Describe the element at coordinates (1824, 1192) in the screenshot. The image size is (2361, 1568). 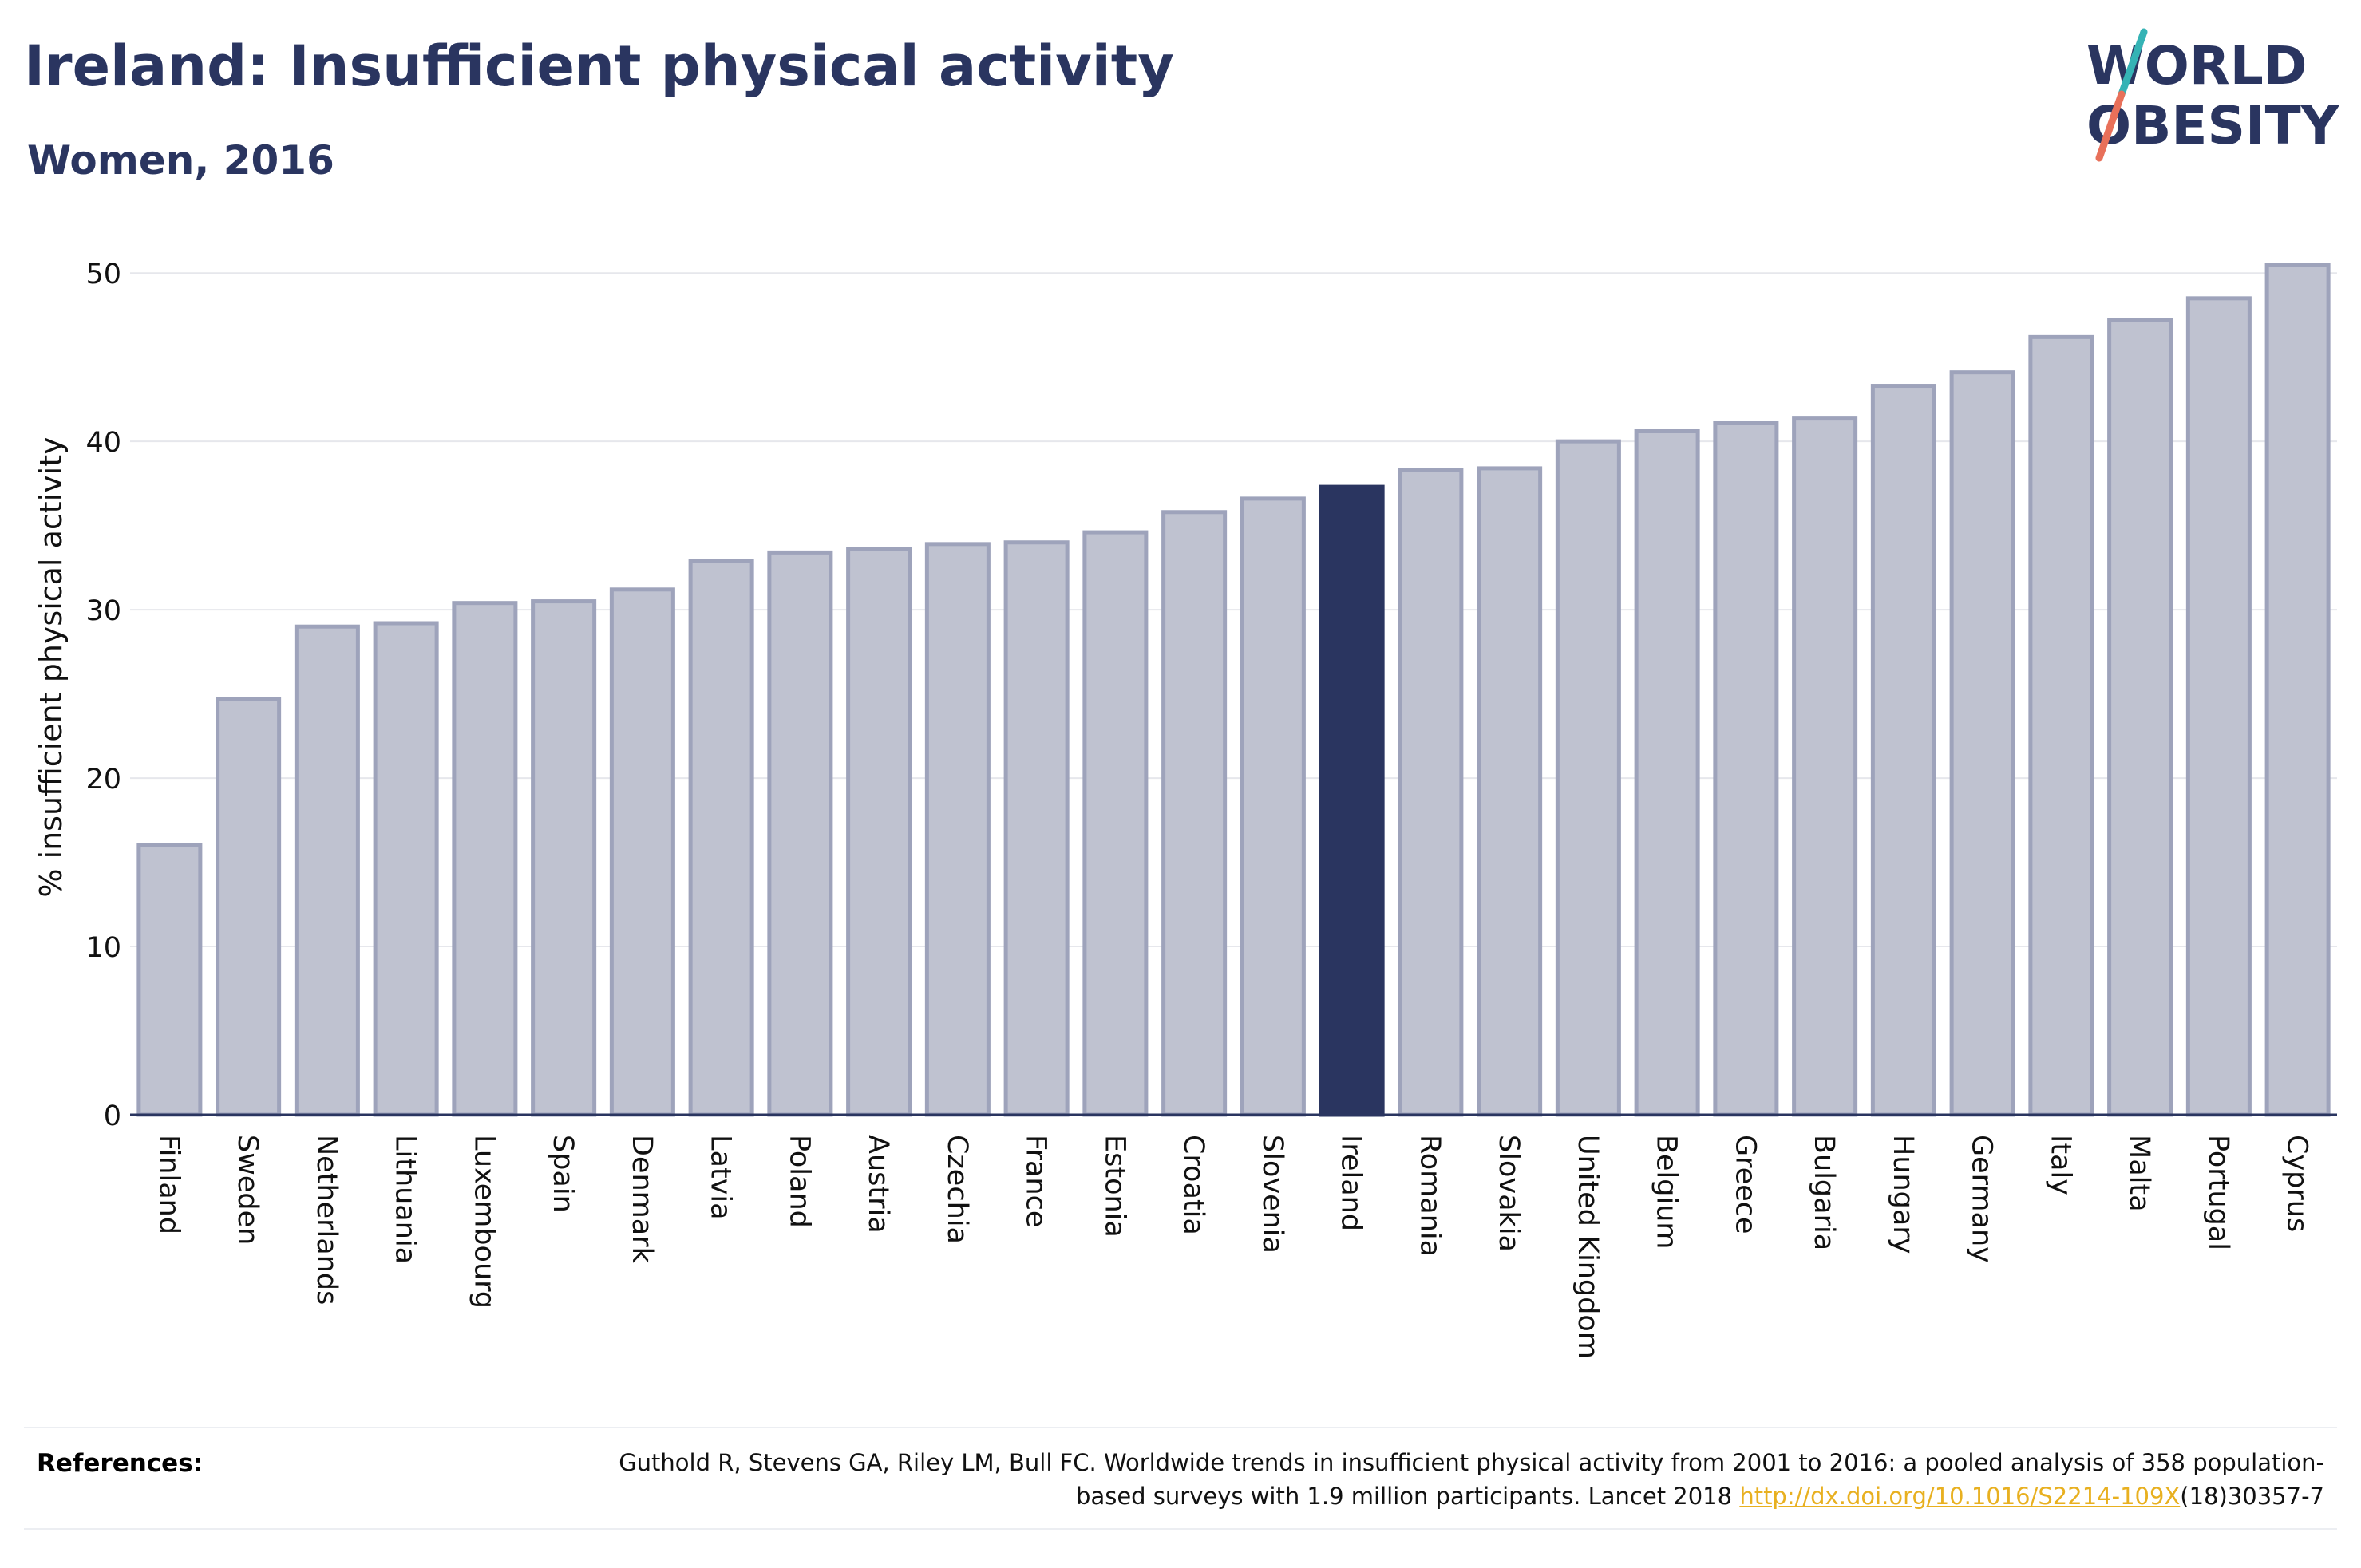
I see `x-tick-label: Bulgaria` at that location.